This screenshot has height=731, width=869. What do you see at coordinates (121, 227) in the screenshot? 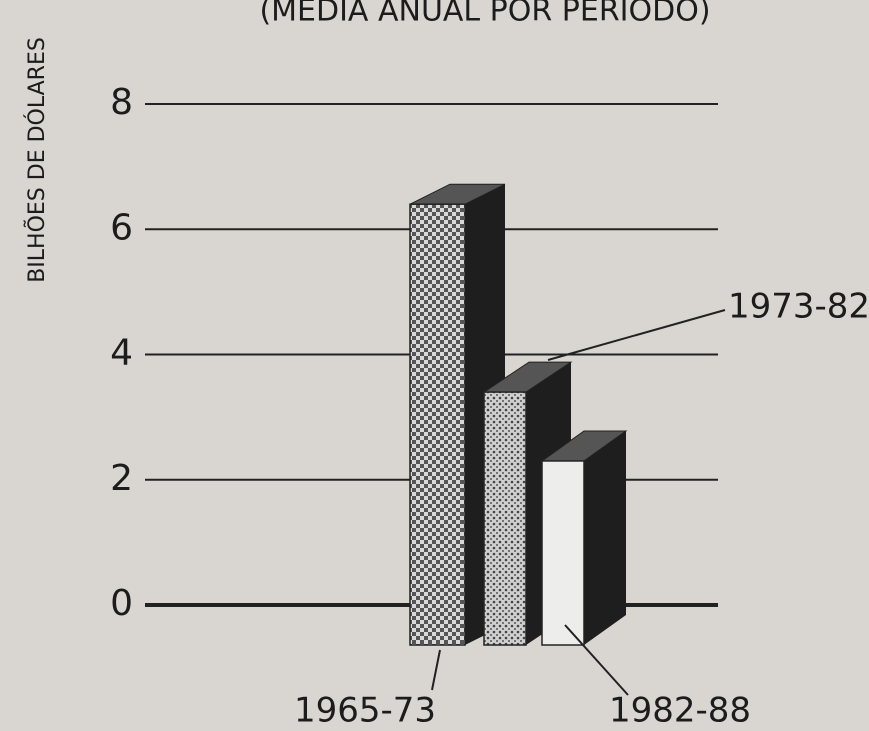
I see `y-tick-label: 6` at bounding box center [121, 227].